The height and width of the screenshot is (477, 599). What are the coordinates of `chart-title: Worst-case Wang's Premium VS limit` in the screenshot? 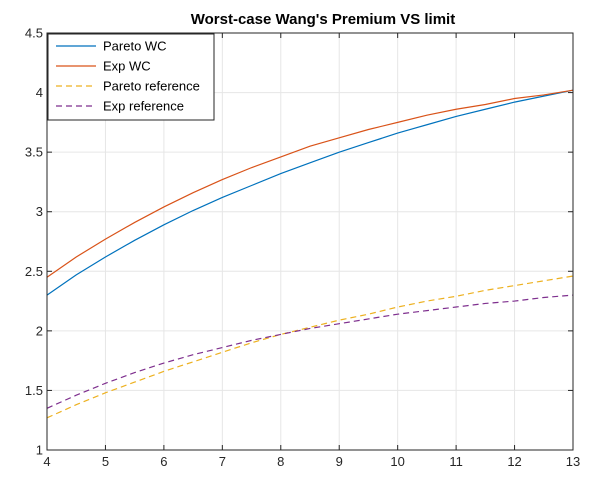 It's located at (323, 19).